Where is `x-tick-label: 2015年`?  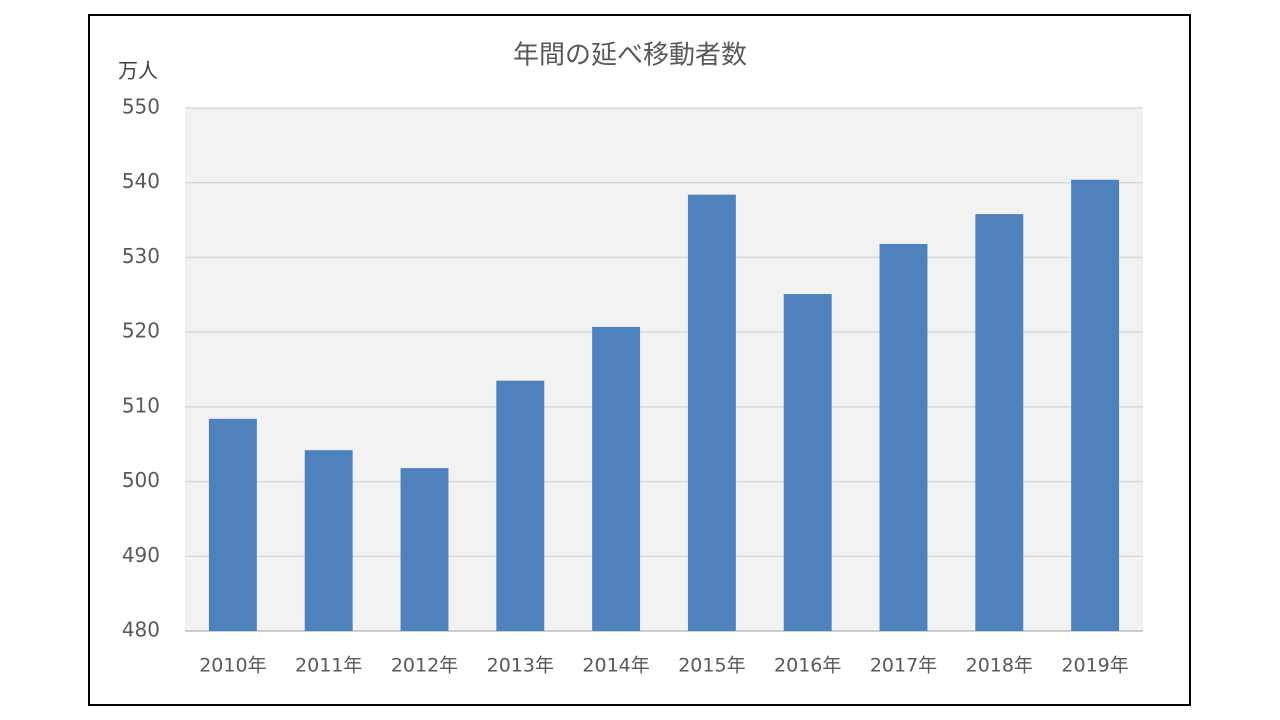
x-tick-label: 2015年 is located at coordinates (711, 666).